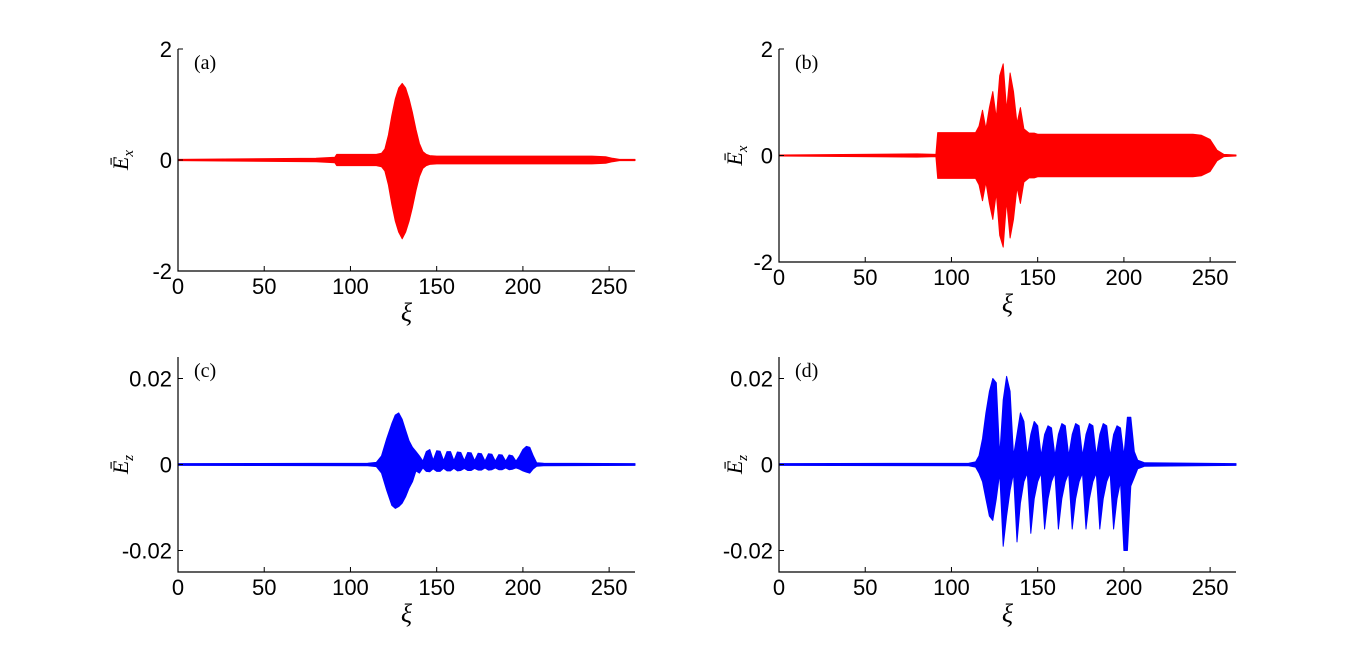 Image resolution: width=1365 pixels, height=652 pixels. I want to click on panel-label: (a), so click(205, 63).